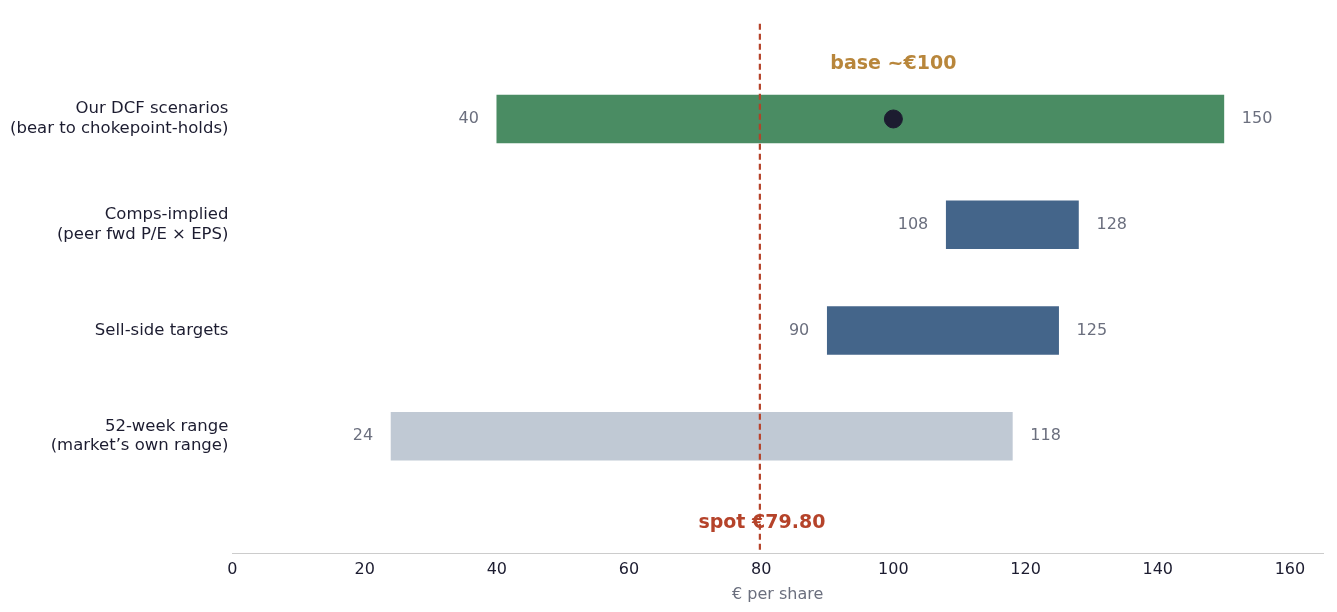 This screenshot has width=1337, height=612. I want to click on x-tick-label: 20, so click(364, 569).